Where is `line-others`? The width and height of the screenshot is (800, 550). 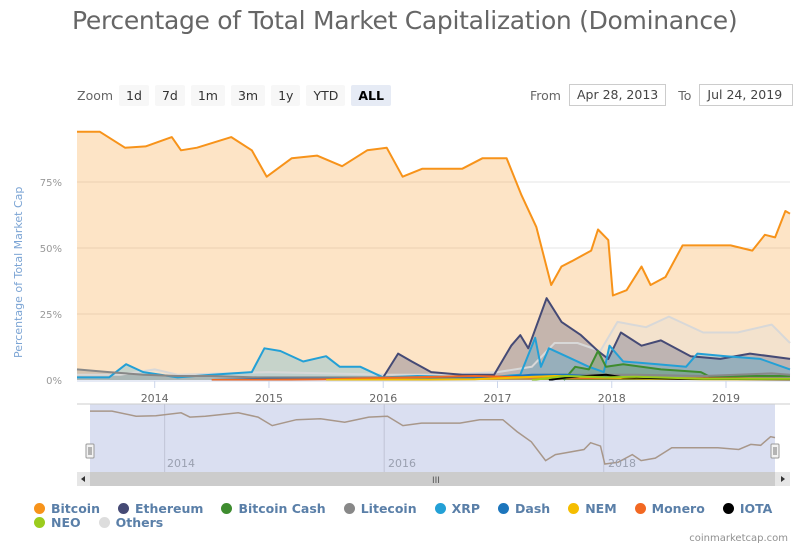 line-others is located at coordinates (434, 345).